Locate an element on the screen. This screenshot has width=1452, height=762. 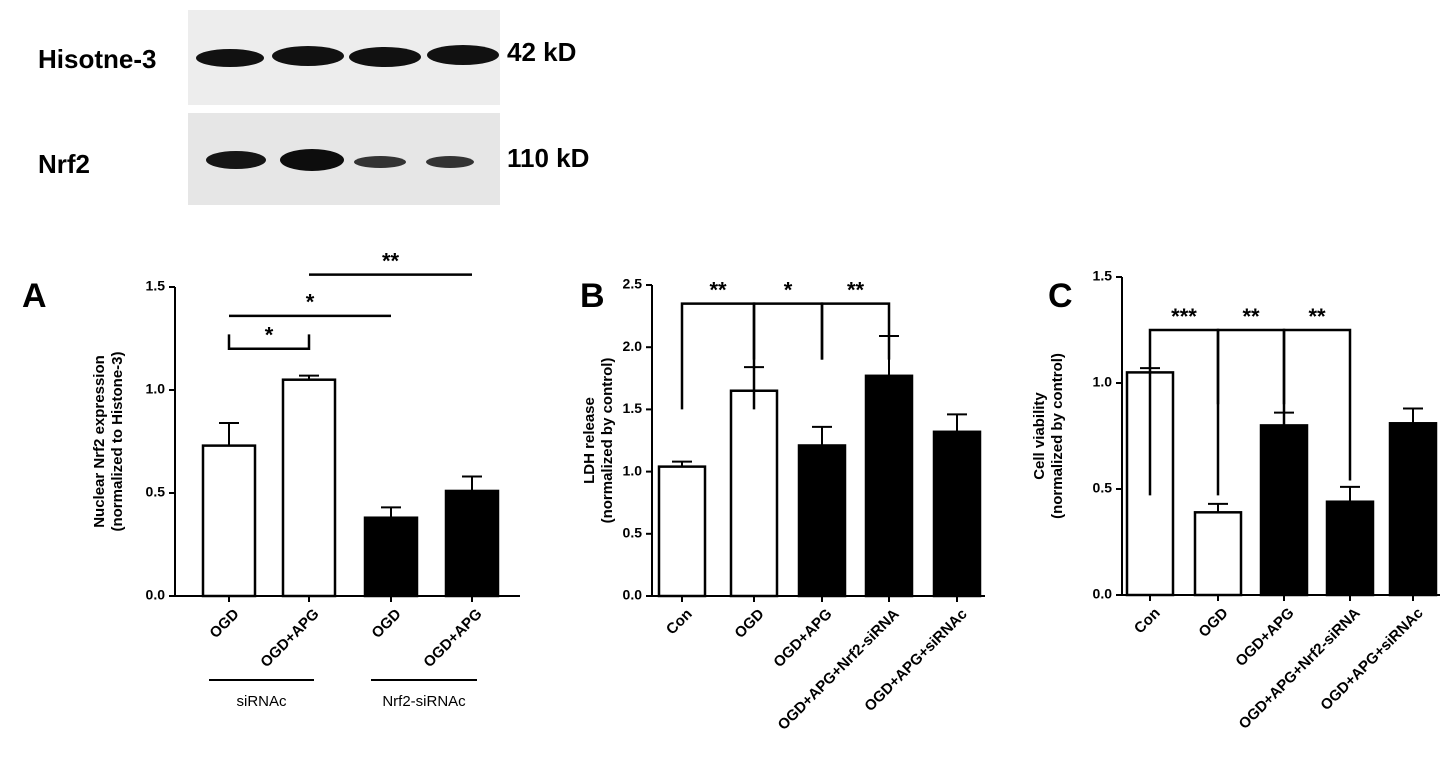
y-axis-label: Cell viability is located at coordinates (1039, 436).